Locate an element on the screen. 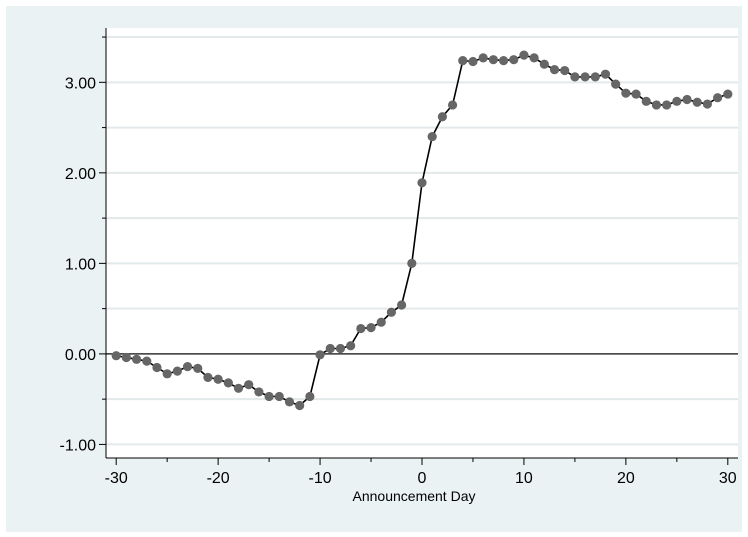 The height and width of the screenshot is (537, 748). y-tick-label: 1.00 is located at coordinates (80, 264).